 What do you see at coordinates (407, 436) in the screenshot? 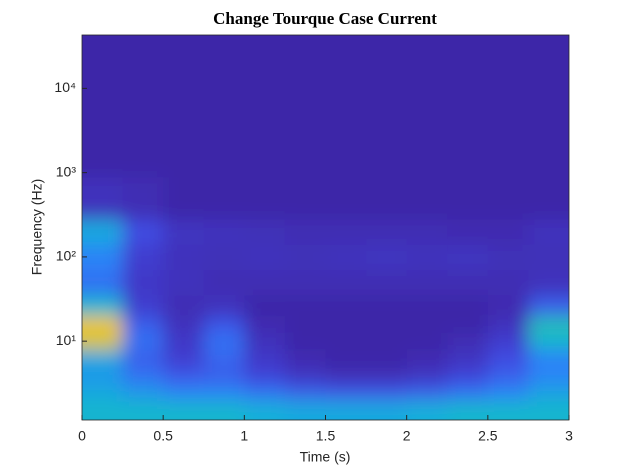
I see `x-tick-label: 2` at bounding box center [407, 436].